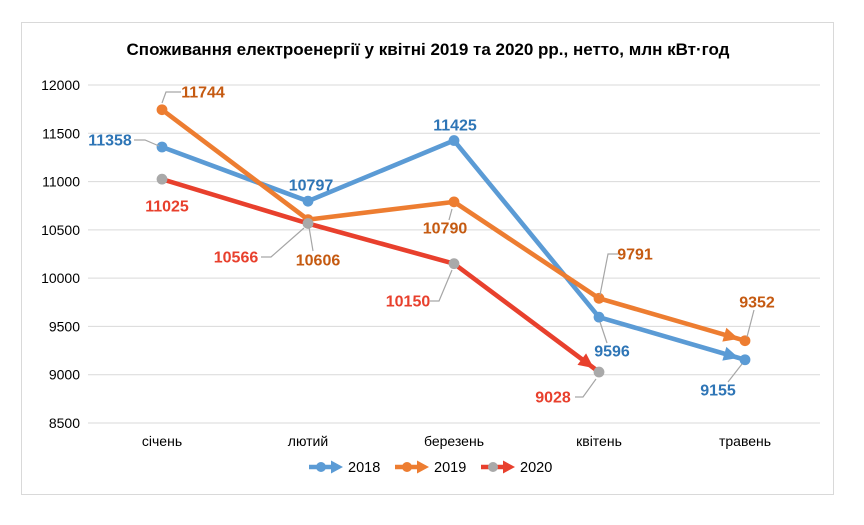 The height and width of the screenshot is (525, 864). What do you see at coordinates (61, 182) in the screenshot?
I see `y-axis-tick-label: 11000` at bounding box center [61, 182].